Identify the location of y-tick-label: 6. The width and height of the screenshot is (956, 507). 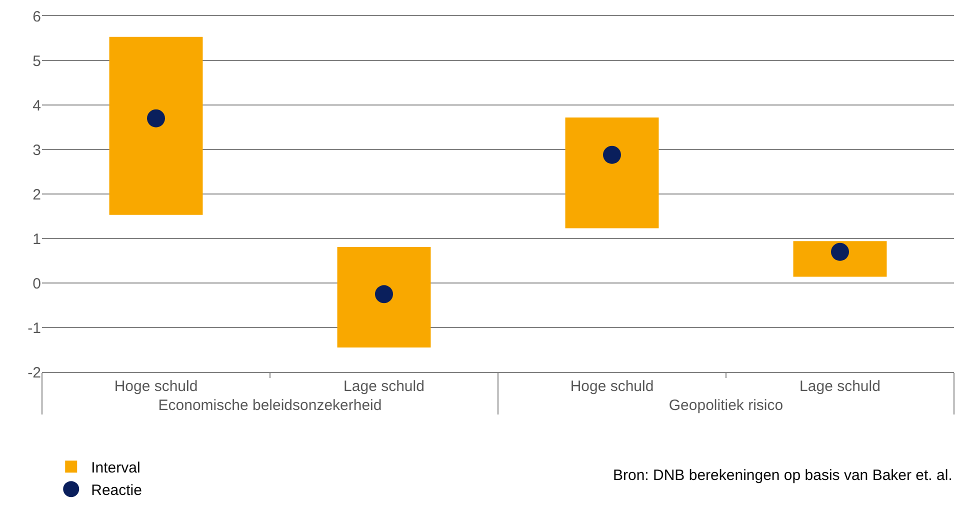
(36, 17).